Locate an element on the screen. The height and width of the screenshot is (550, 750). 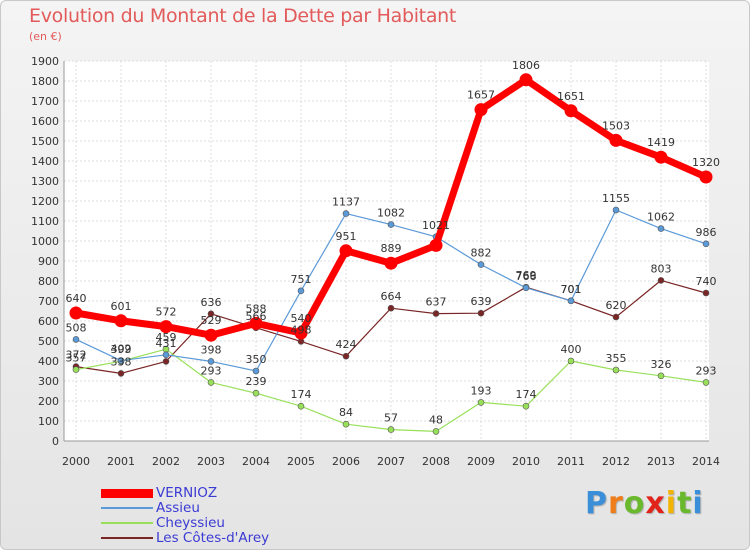
data-label-les-c-tes-d-arey: 338 is located at coordinates (121, 361).